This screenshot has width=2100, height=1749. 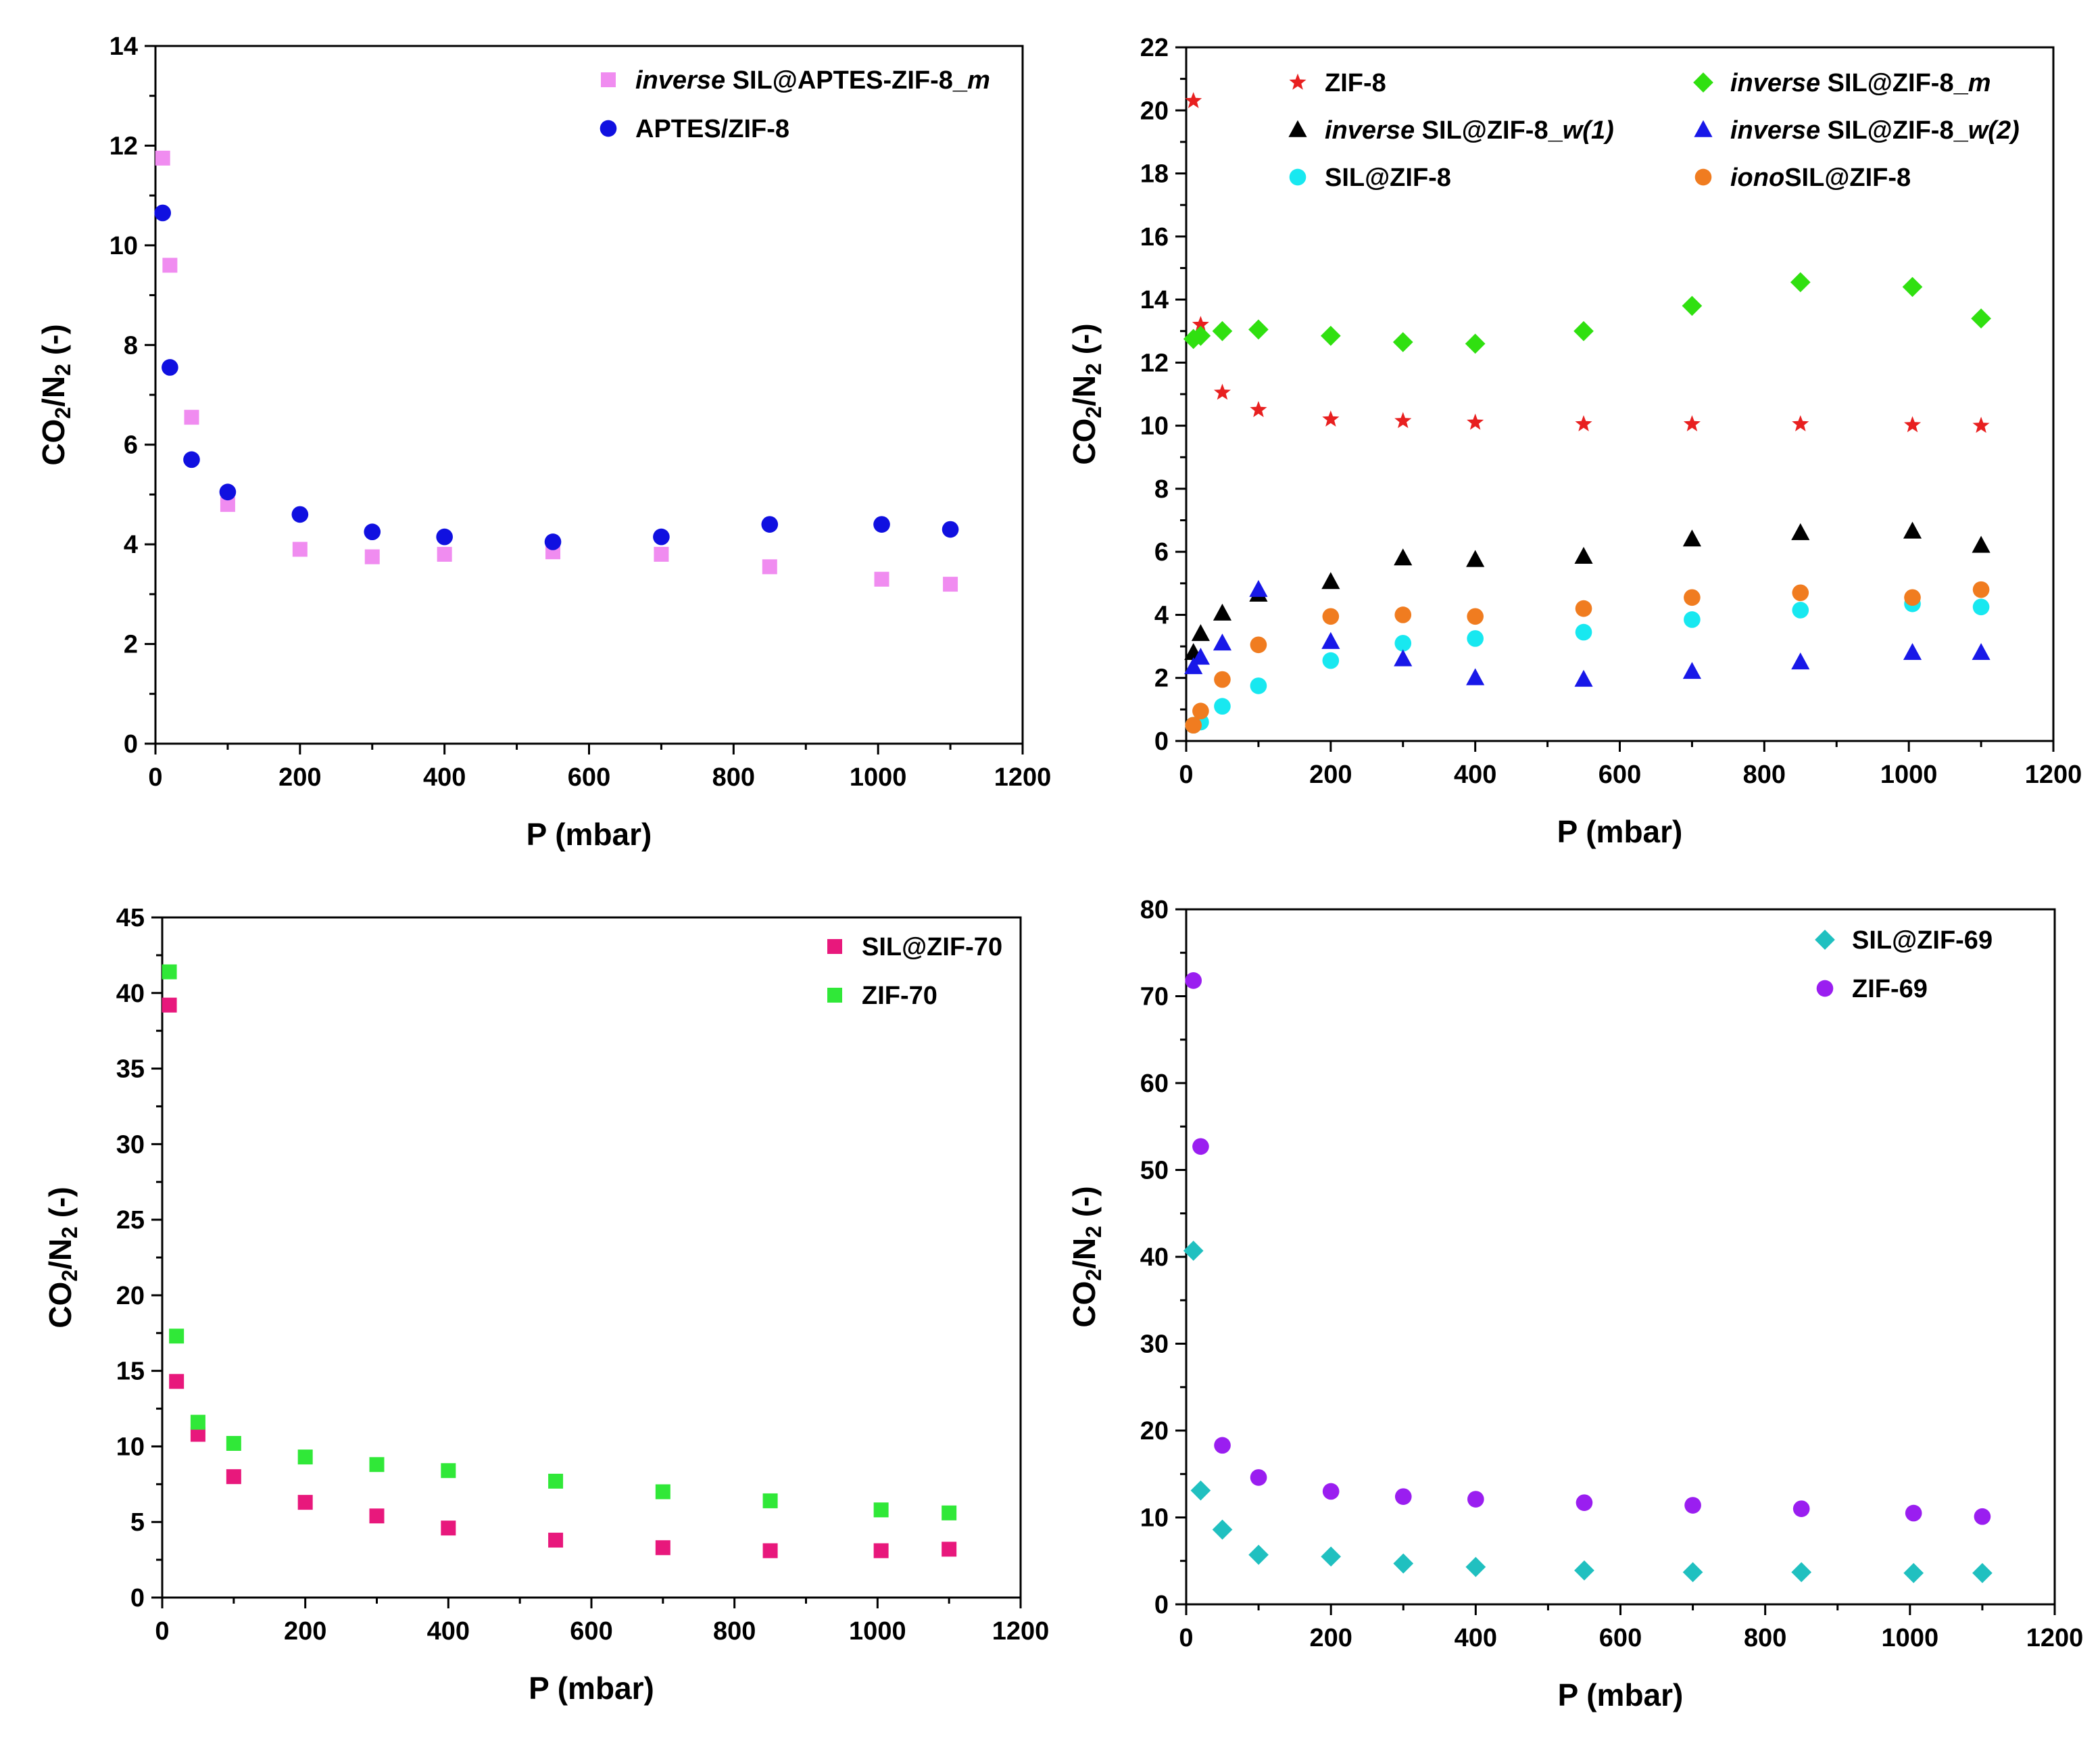 What do you see at coordinates (130, 1144) in the screenshot?
I see `y-tick-label: 30` at bounding box center [130, 1144].